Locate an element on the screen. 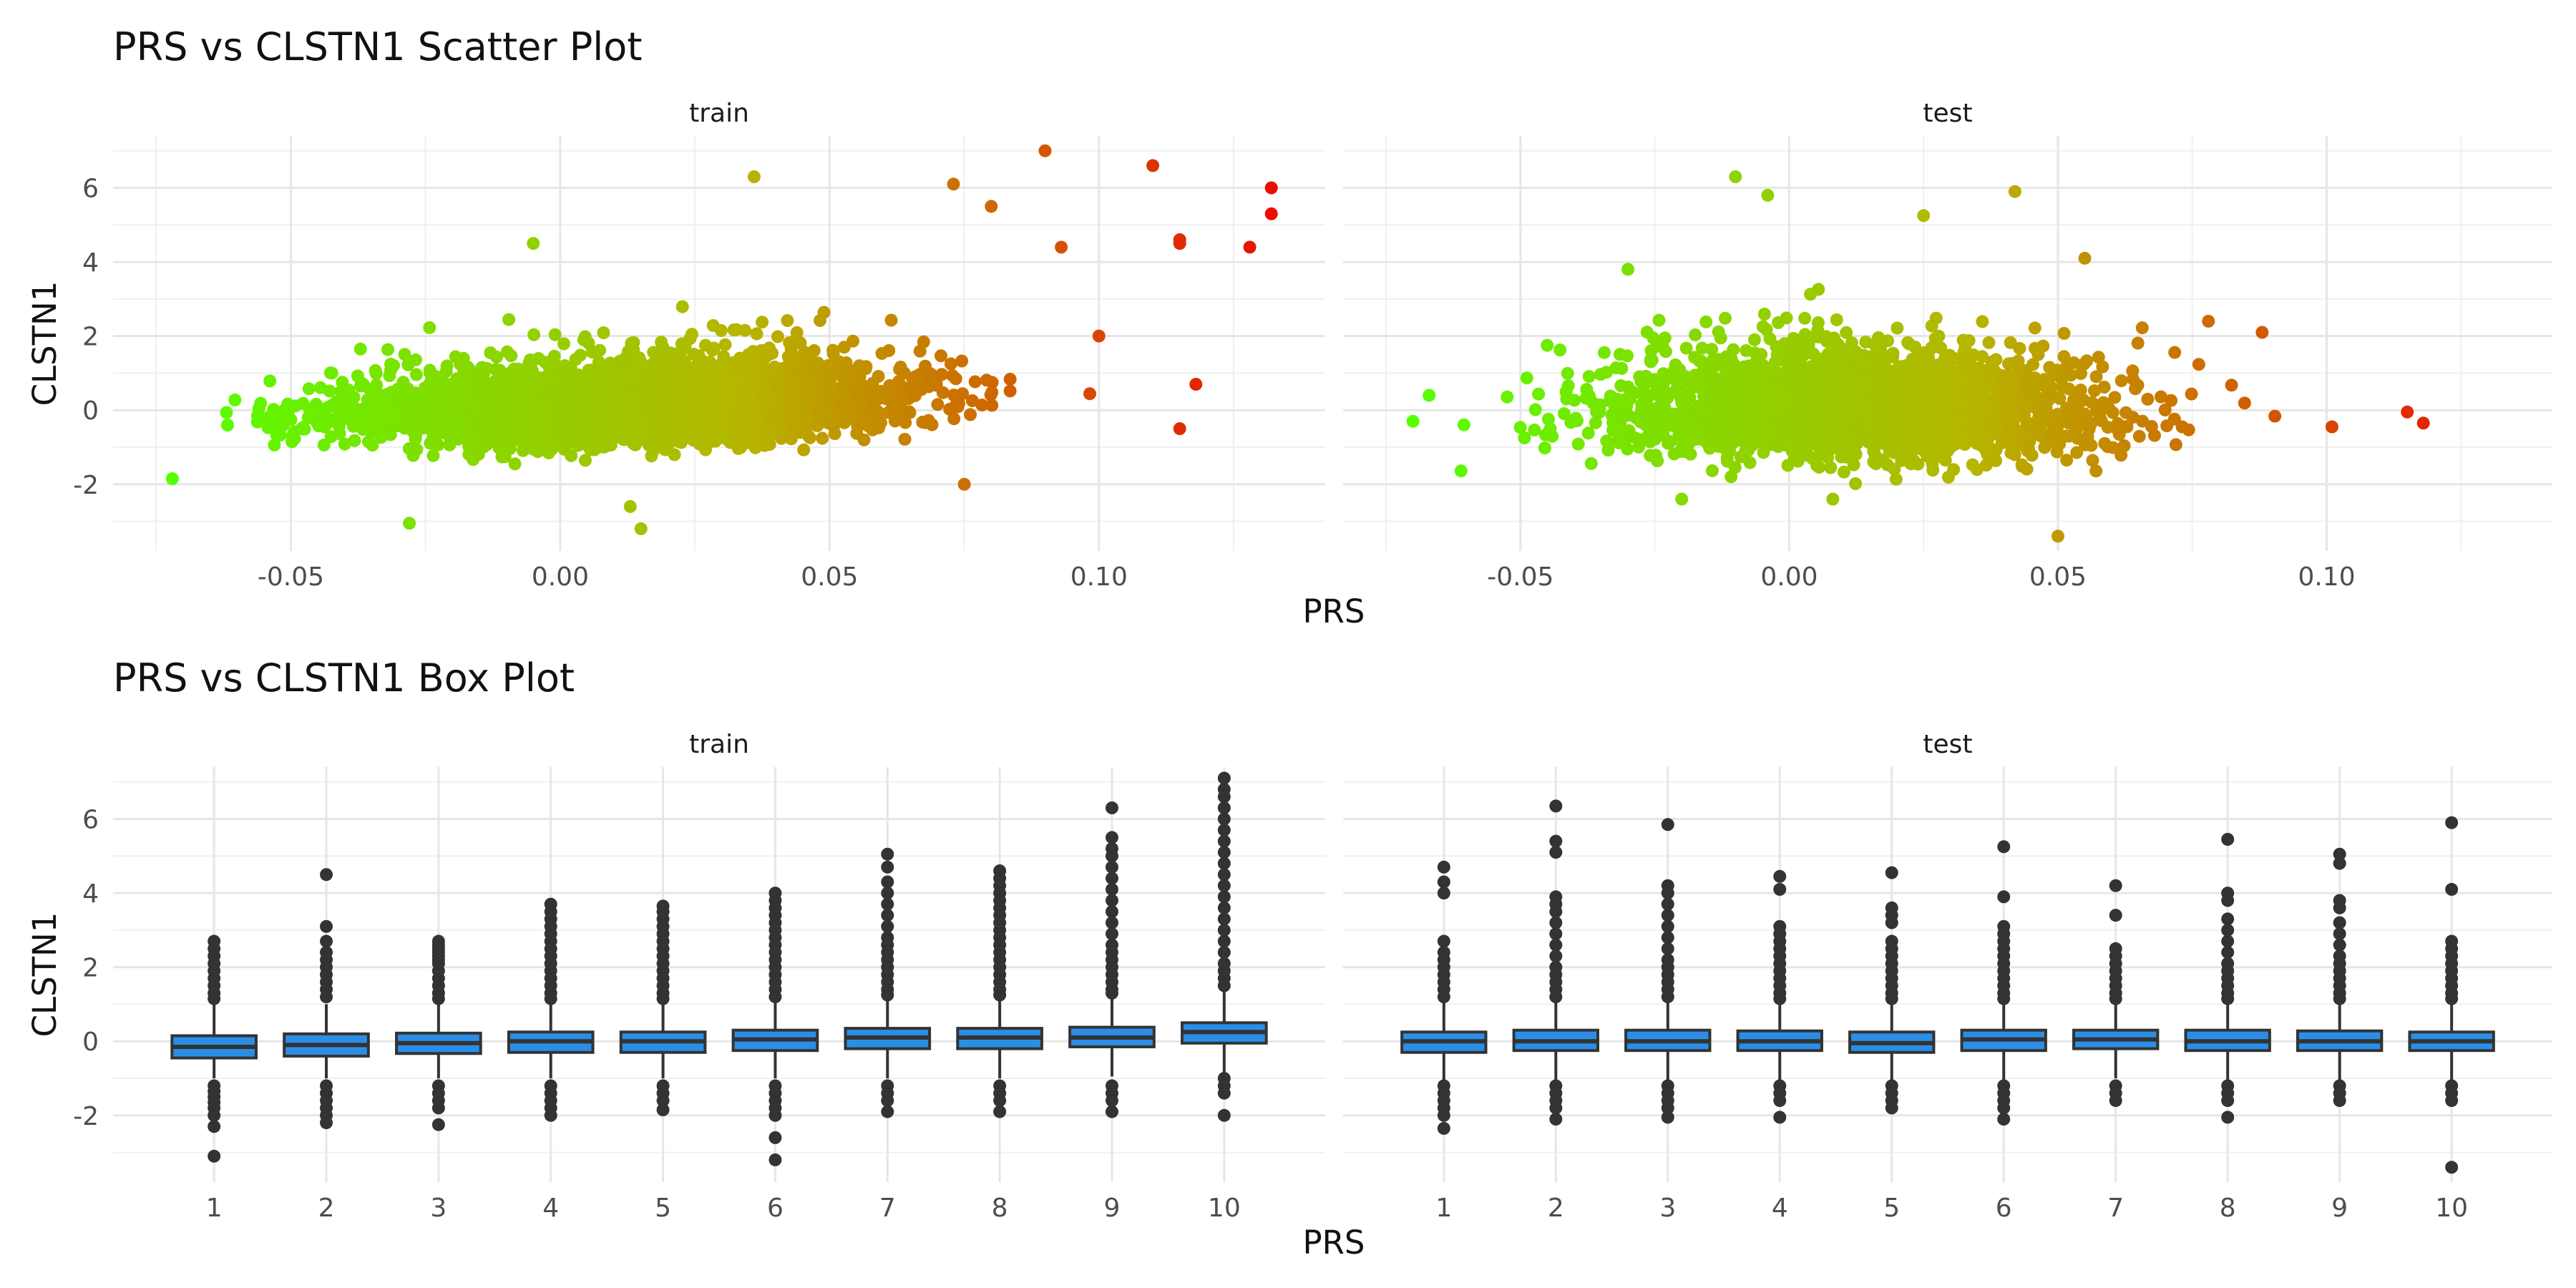 The height and width of the screenshot is (1288, 2576). scatter-x-tick-label: 0.00 is located at coordinates (560, 577).